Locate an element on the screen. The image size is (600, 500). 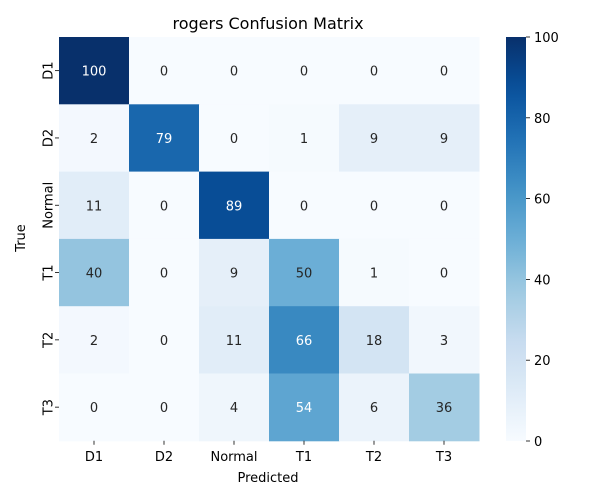
cell-value-label: 50 is located at coordinates (304, 274).